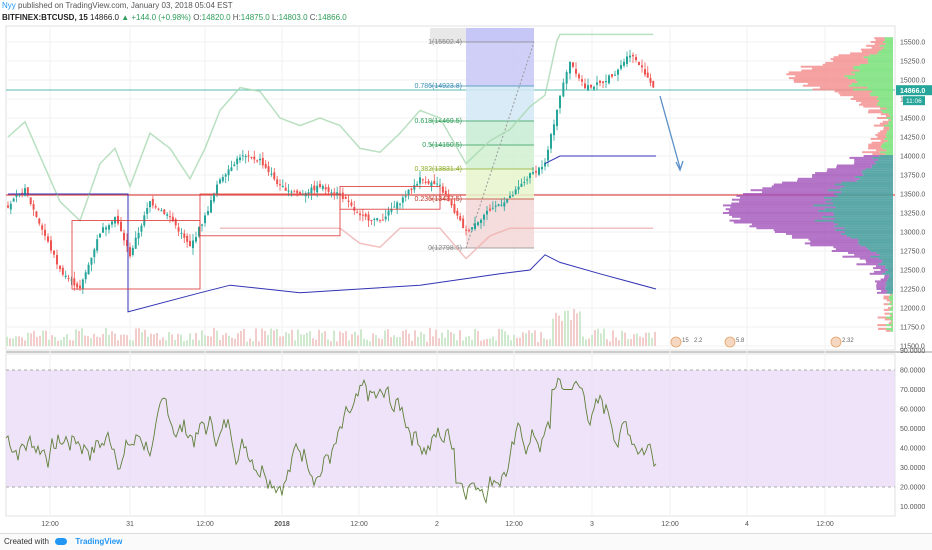 Image resolution: width=932 pixels, height=550 pixels. Describe the element at coordinates (45, 17) in the screenshot. I see `symbol-name: BITFINEX:BTCUSD, 15` at that location.